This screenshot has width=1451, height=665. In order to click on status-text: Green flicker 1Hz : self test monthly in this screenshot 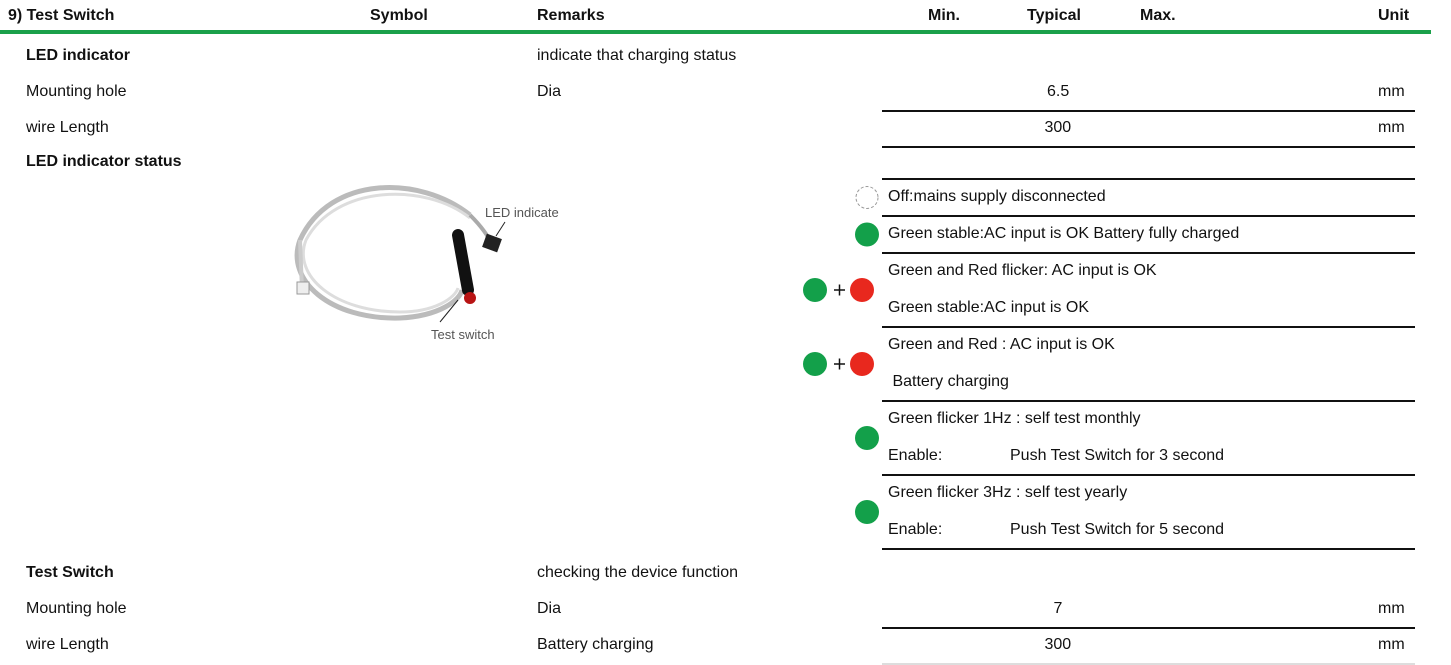, I will do `click(1014, 418)`.